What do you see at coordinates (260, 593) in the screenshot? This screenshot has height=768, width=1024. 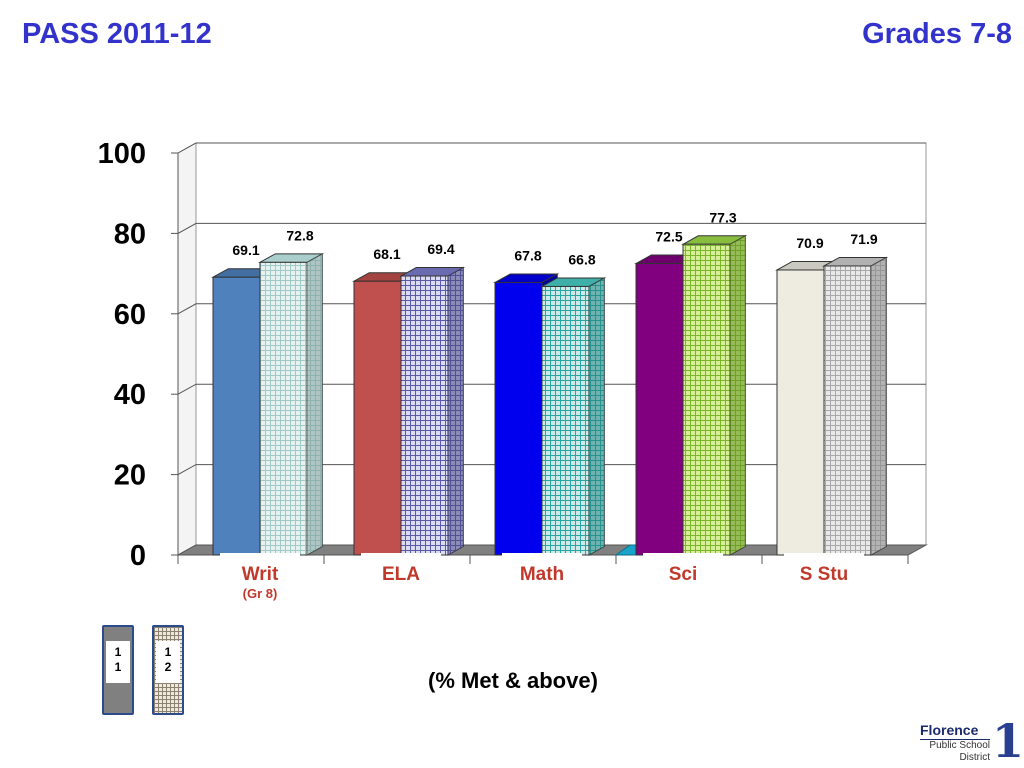 I see `category-sublabel-0: (Gr 8)` at bounding box center [260, 593].